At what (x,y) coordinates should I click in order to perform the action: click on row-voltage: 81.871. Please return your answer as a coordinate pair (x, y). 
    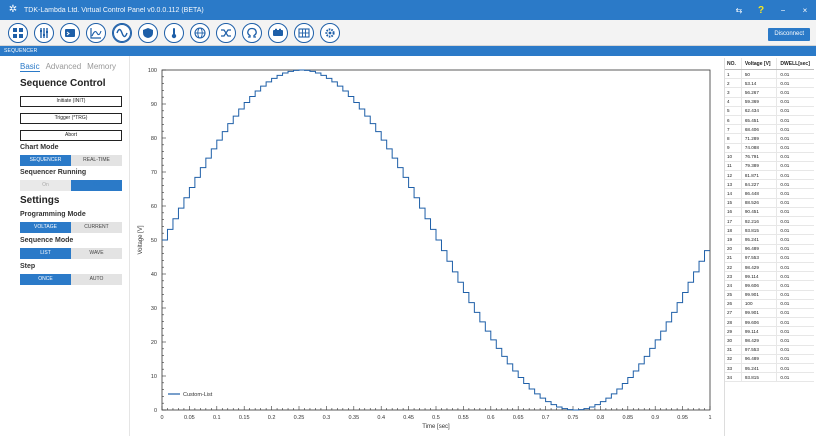
    Looking at the image, I should click on (758, 175).